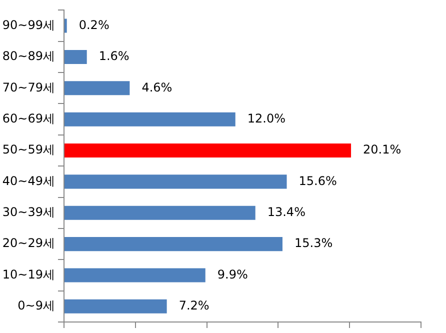 Image resolution: width=446 pixels, height=333 pixels. What do you see at coordinates (28, 87) in the screenshot?
I see `y-tick-label: 70~79세` at bounding box center [28, 87].